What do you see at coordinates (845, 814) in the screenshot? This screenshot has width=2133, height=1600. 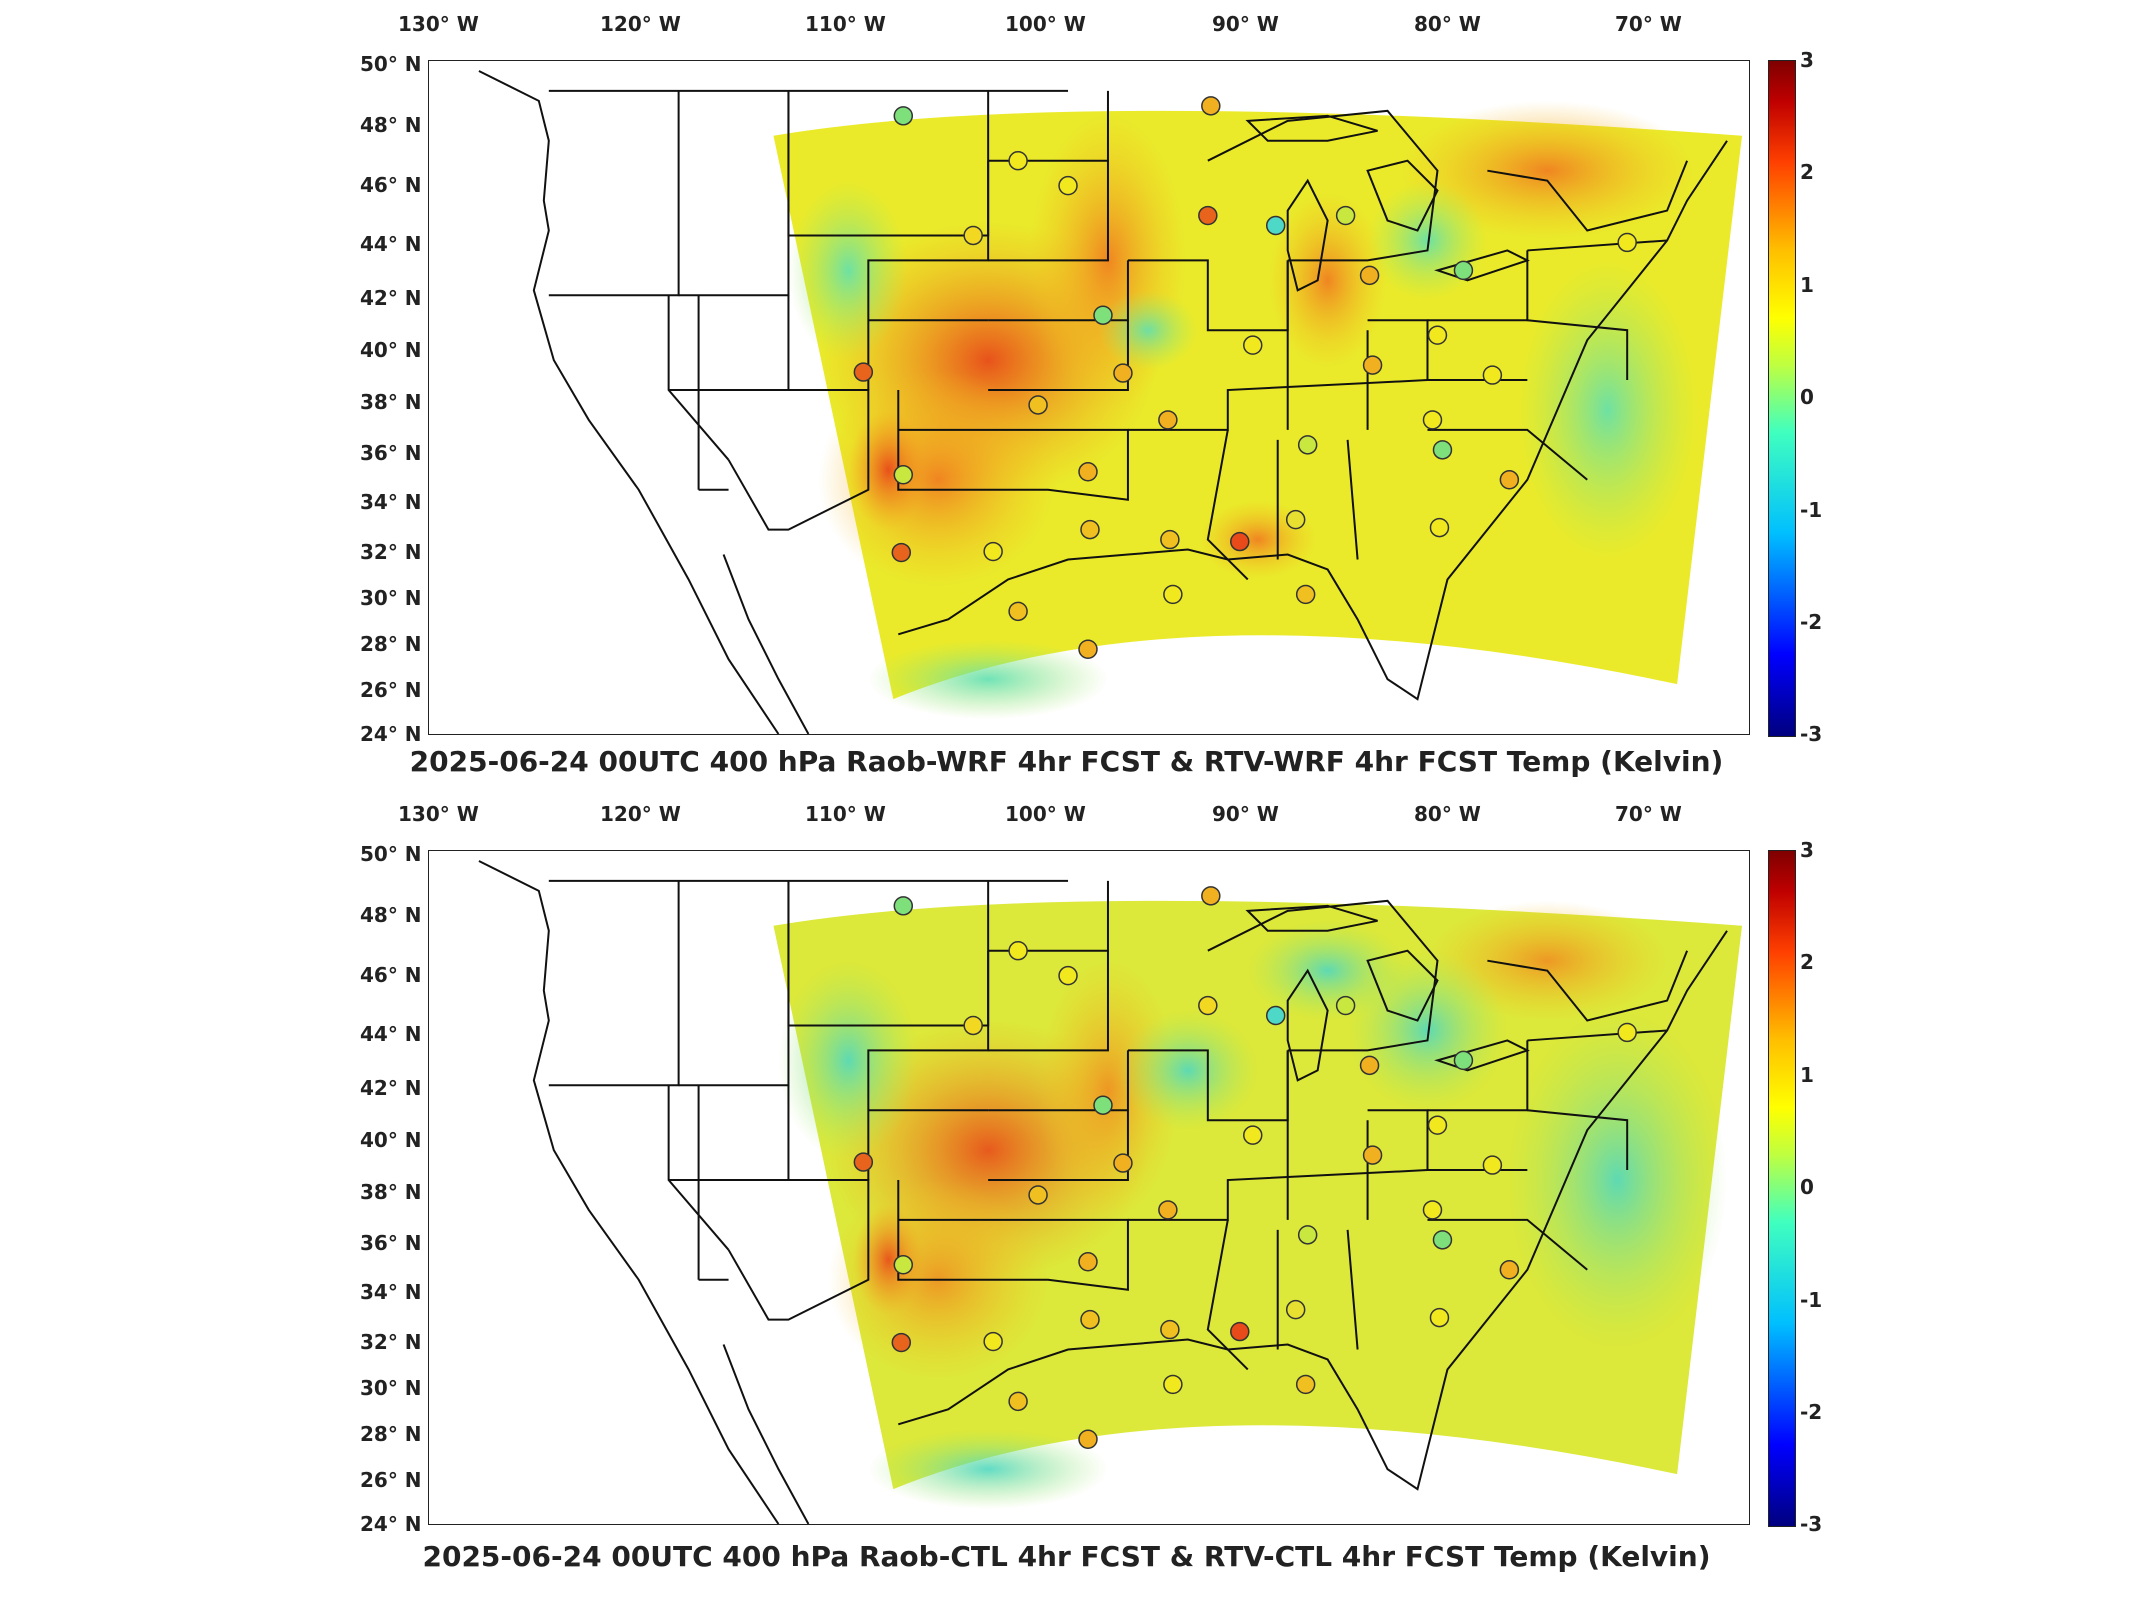 I see `lon-label: 110° W` at bounding box center [845, 814].